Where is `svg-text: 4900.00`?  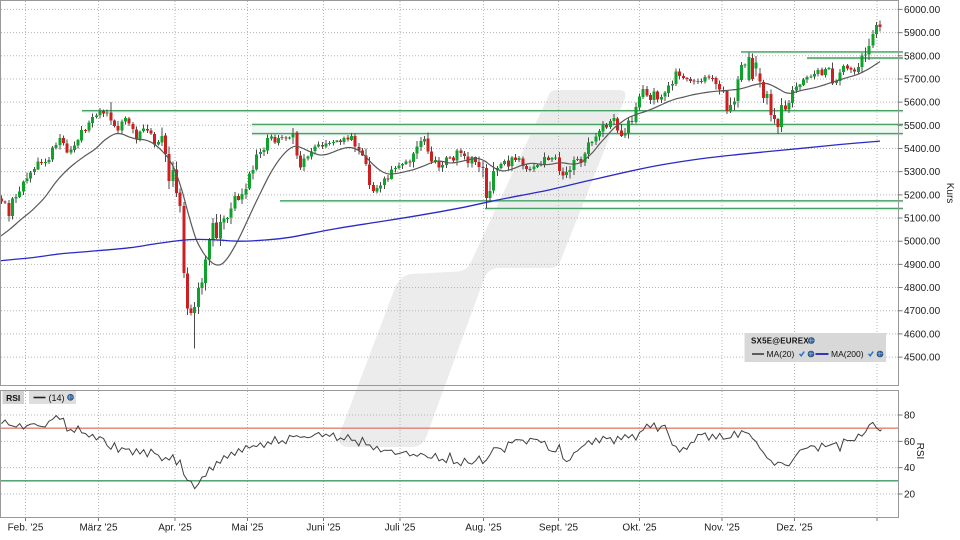
svg-text: 4900.00 is located at coordinates (922, 265).